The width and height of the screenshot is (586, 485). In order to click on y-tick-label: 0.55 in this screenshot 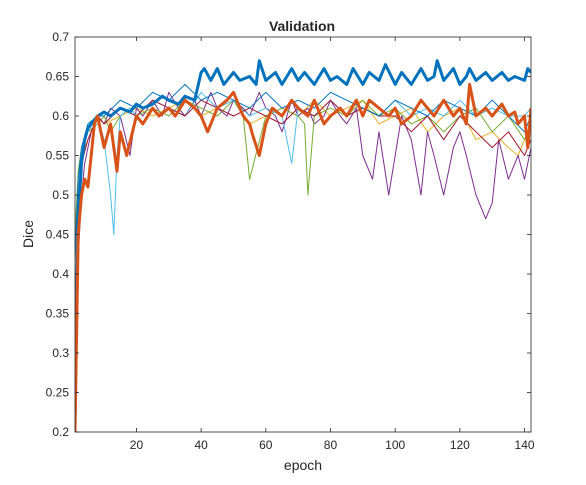, I will do `click(58, 156)`.